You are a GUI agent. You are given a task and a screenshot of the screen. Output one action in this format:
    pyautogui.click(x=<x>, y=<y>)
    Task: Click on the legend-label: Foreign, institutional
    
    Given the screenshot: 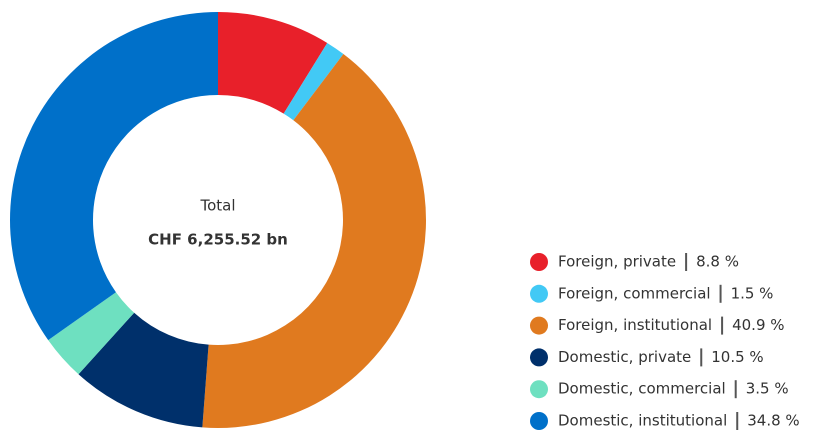 What is the action you would take?
    pyautogui.click(x=635, y=325)
    